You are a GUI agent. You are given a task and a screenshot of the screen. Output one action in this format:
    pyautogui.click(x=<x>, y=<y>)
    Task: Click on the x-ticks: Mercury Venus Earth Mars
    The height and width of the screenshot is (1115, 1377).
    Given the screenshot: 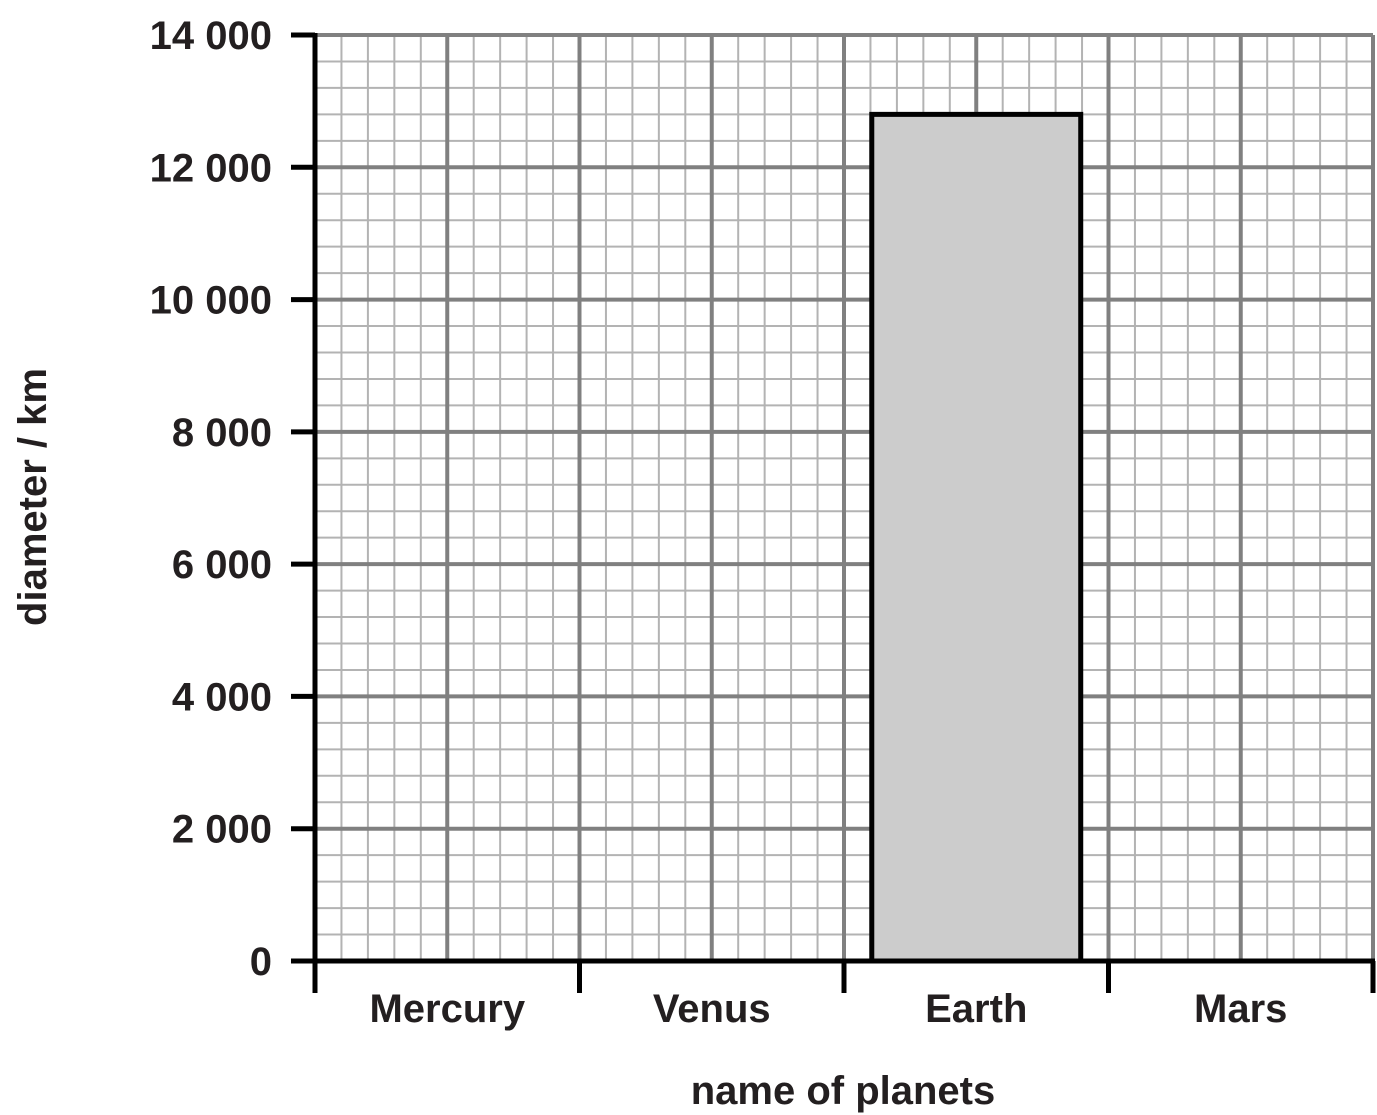 What is the action you would take?
    pyautogui.click(x=844, y=996)
    